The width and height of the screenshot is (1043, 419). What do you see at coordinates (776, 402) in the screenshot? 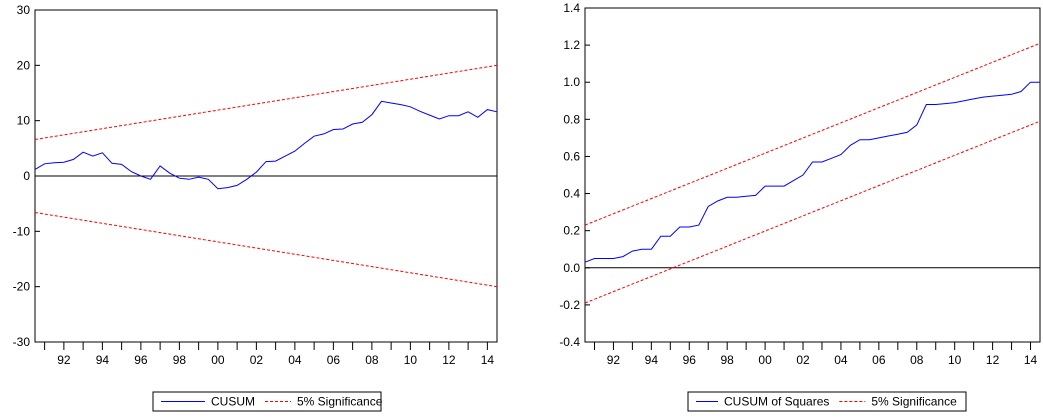
I see `legend-label: CUSUM of Squares` at bounding box center [776, 402].